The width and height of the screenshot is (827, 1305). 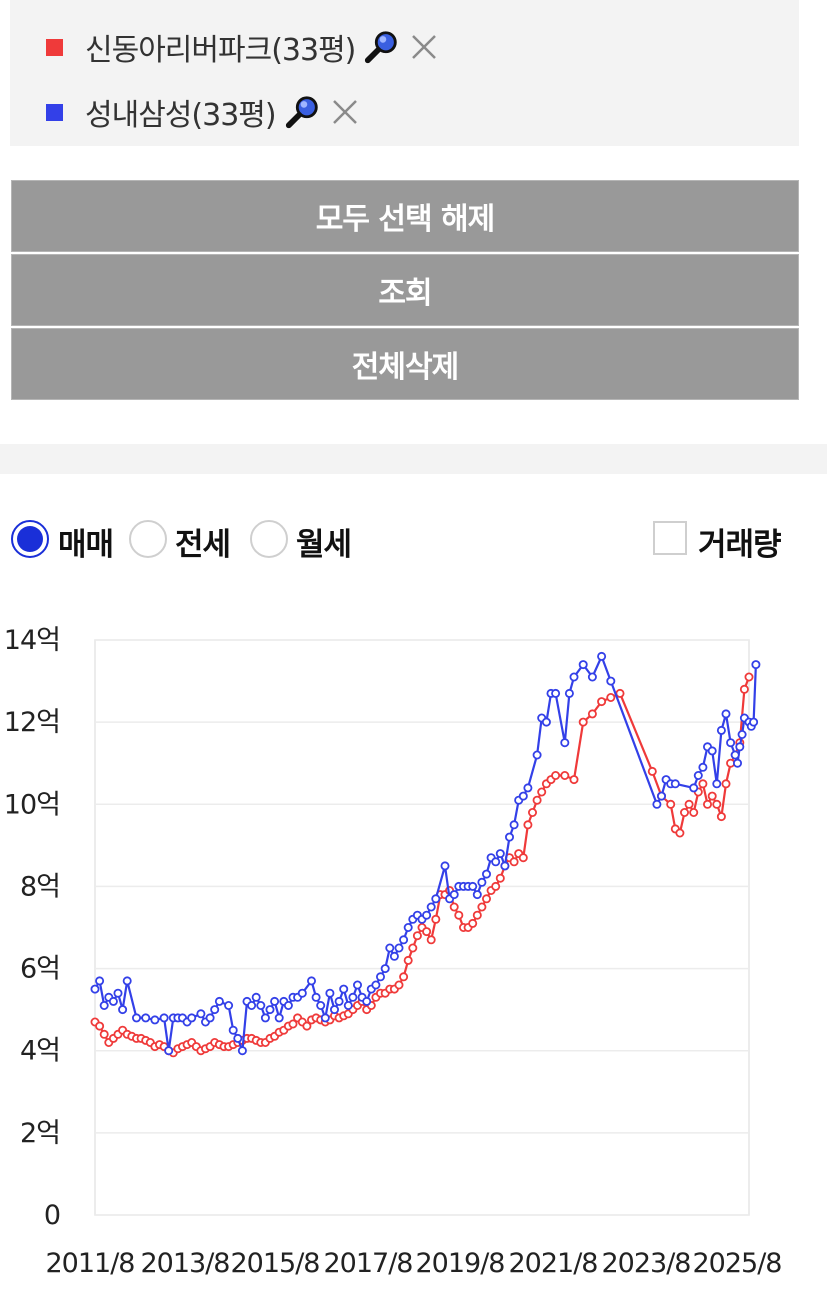 What do you see at coordinates (405, 216) in the screenshot?
I see `deselect-all-button: 모두 선택 해제` at bounding box center [405, 216].